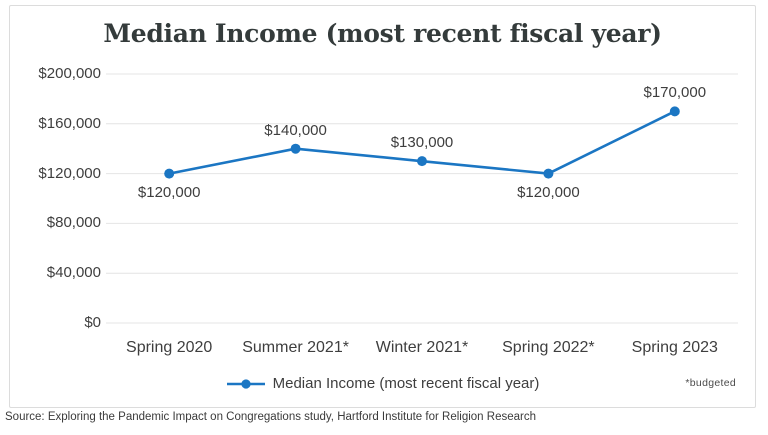  Describe the element at coordinates (675, 93) in the screenshot. I see `data-point-label: $170,000` at that location.